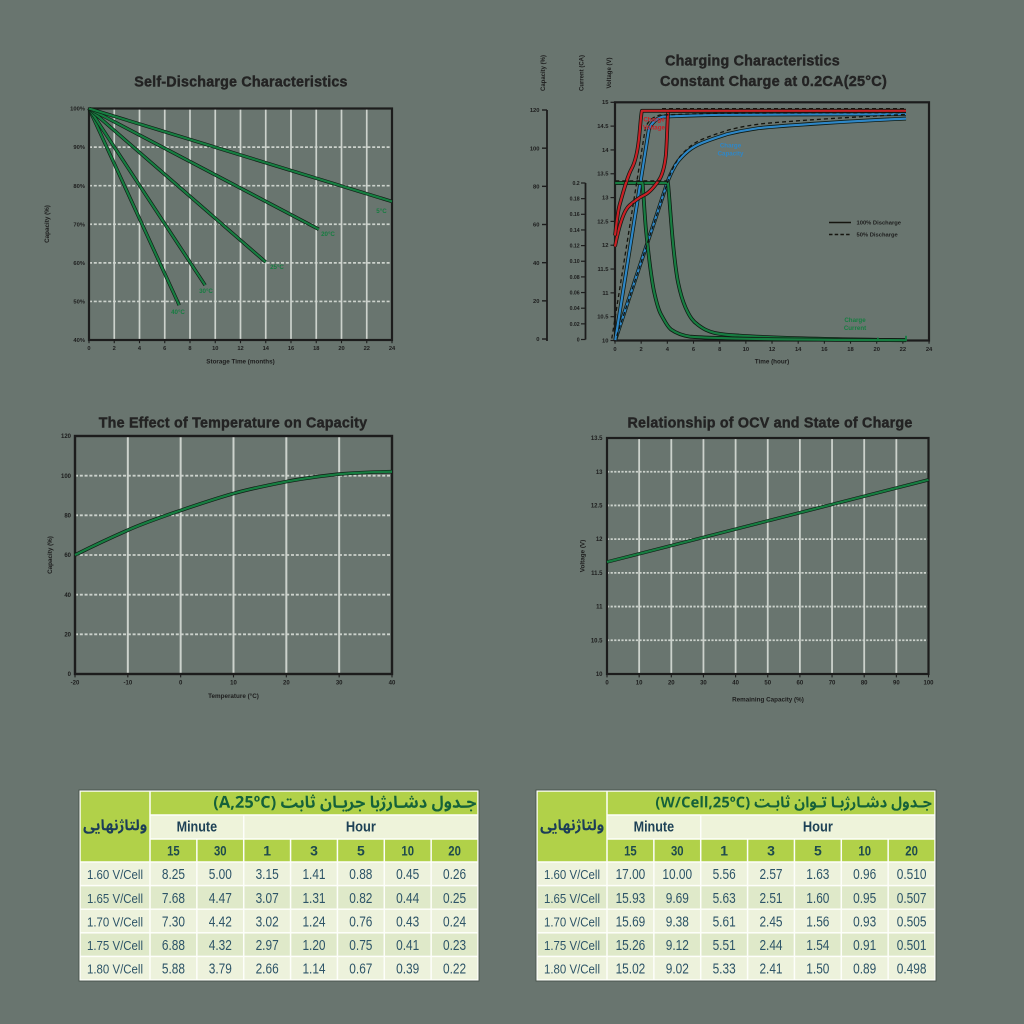 Image resolution: width=1024 pixels, height=1024 pixels. I want to click on svg-text: 40°C, so click(178, 312).